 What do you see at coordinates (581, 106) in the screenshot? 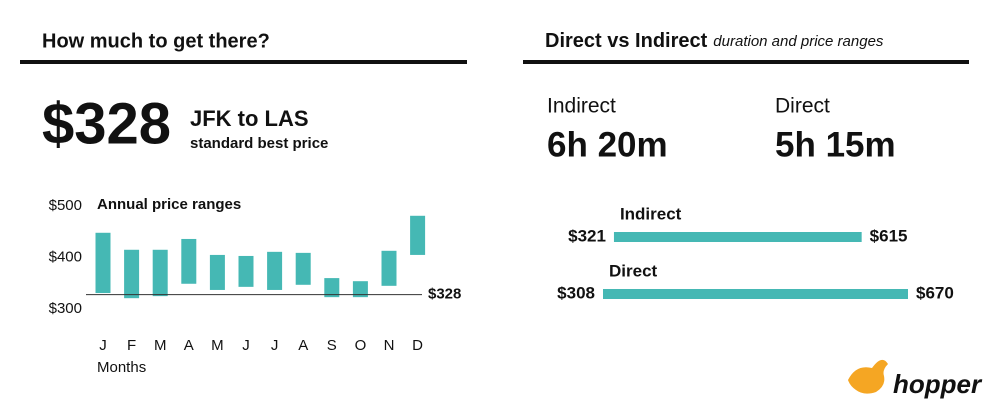
I see `duration-label: Indirect` at bounding box center [581, 106].